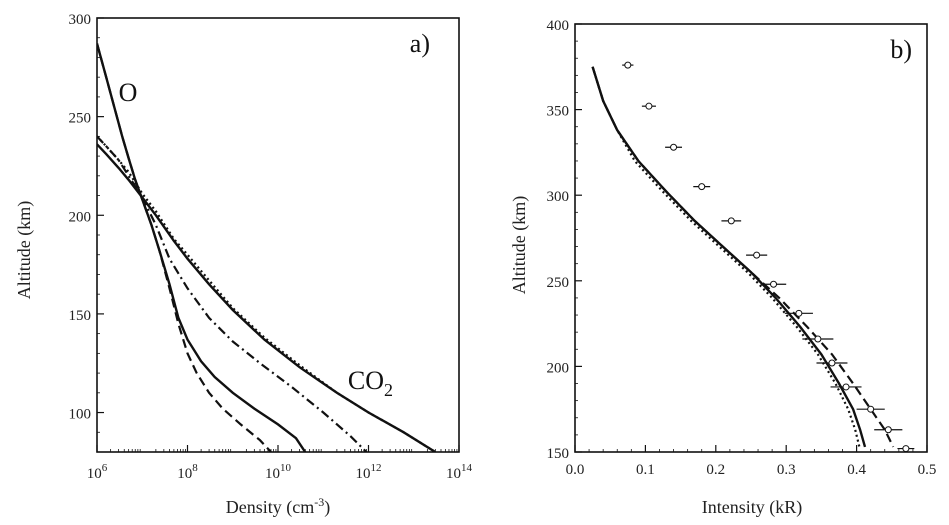 The width and height of the screenshot is (949, 525). What do you see at coordinates (558, 454) in the screenshot?
I see `panel-b-y-tick-label: 150` at bounding box center [558, 454].